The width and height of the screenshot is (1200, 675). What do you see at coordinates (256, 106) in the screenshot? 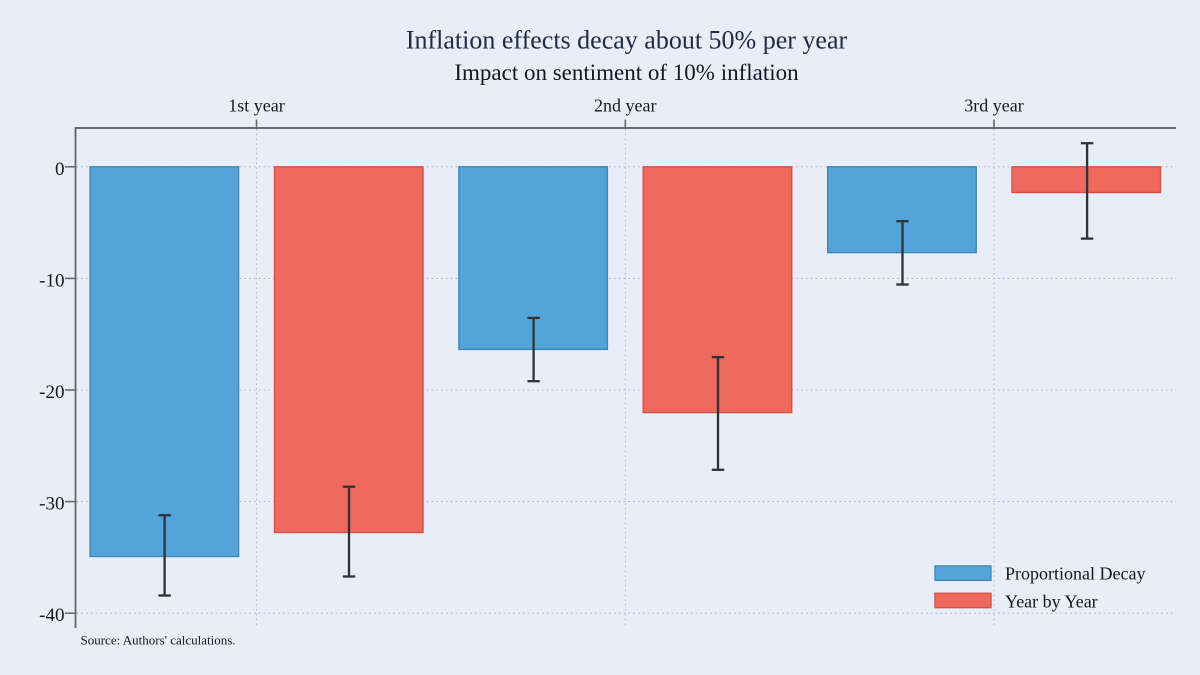
I see `svg-text: 1st year` at bounding box center [256, 106].